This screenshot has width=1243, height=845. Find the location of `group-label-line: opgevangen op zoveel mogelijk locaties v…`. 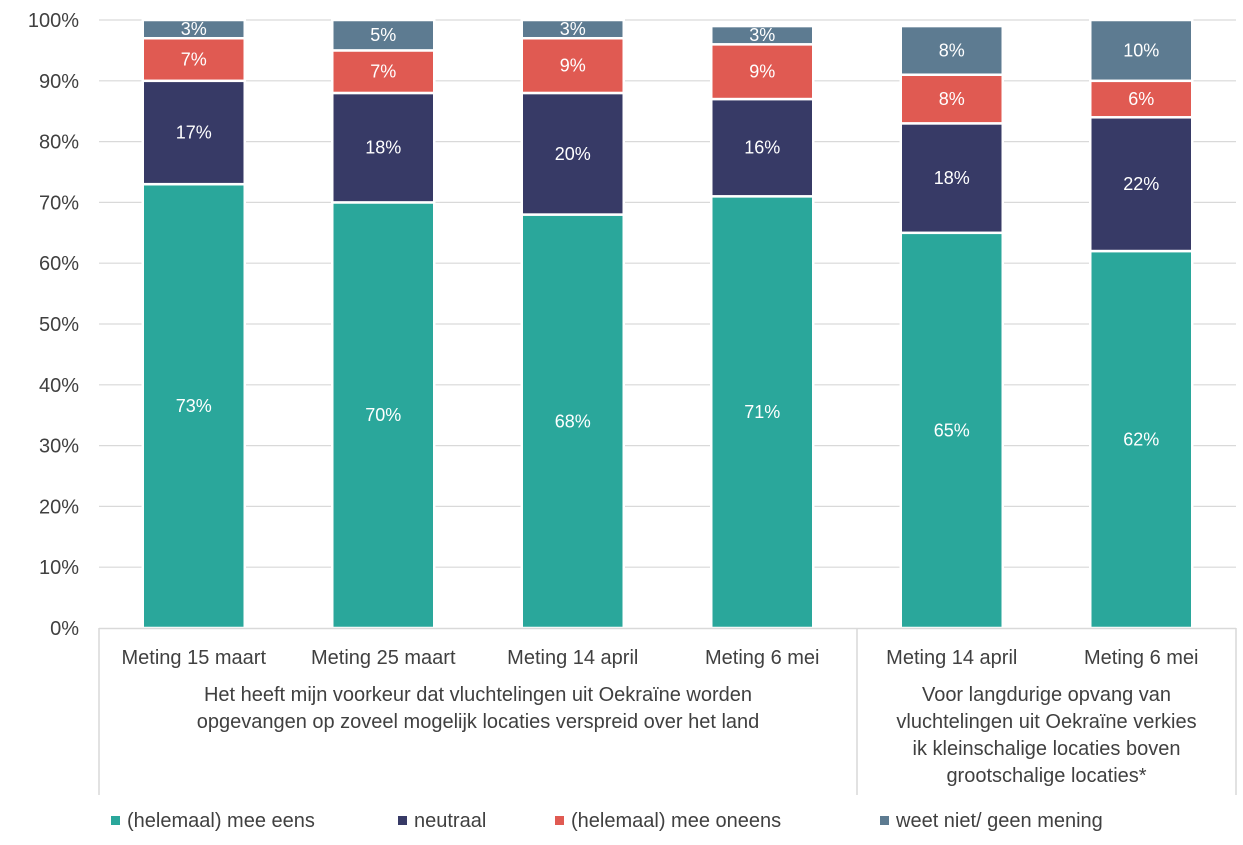

group-label-line: opgevangen op zoveel mogelijk locaties v… is located at coordinates (478, 722).